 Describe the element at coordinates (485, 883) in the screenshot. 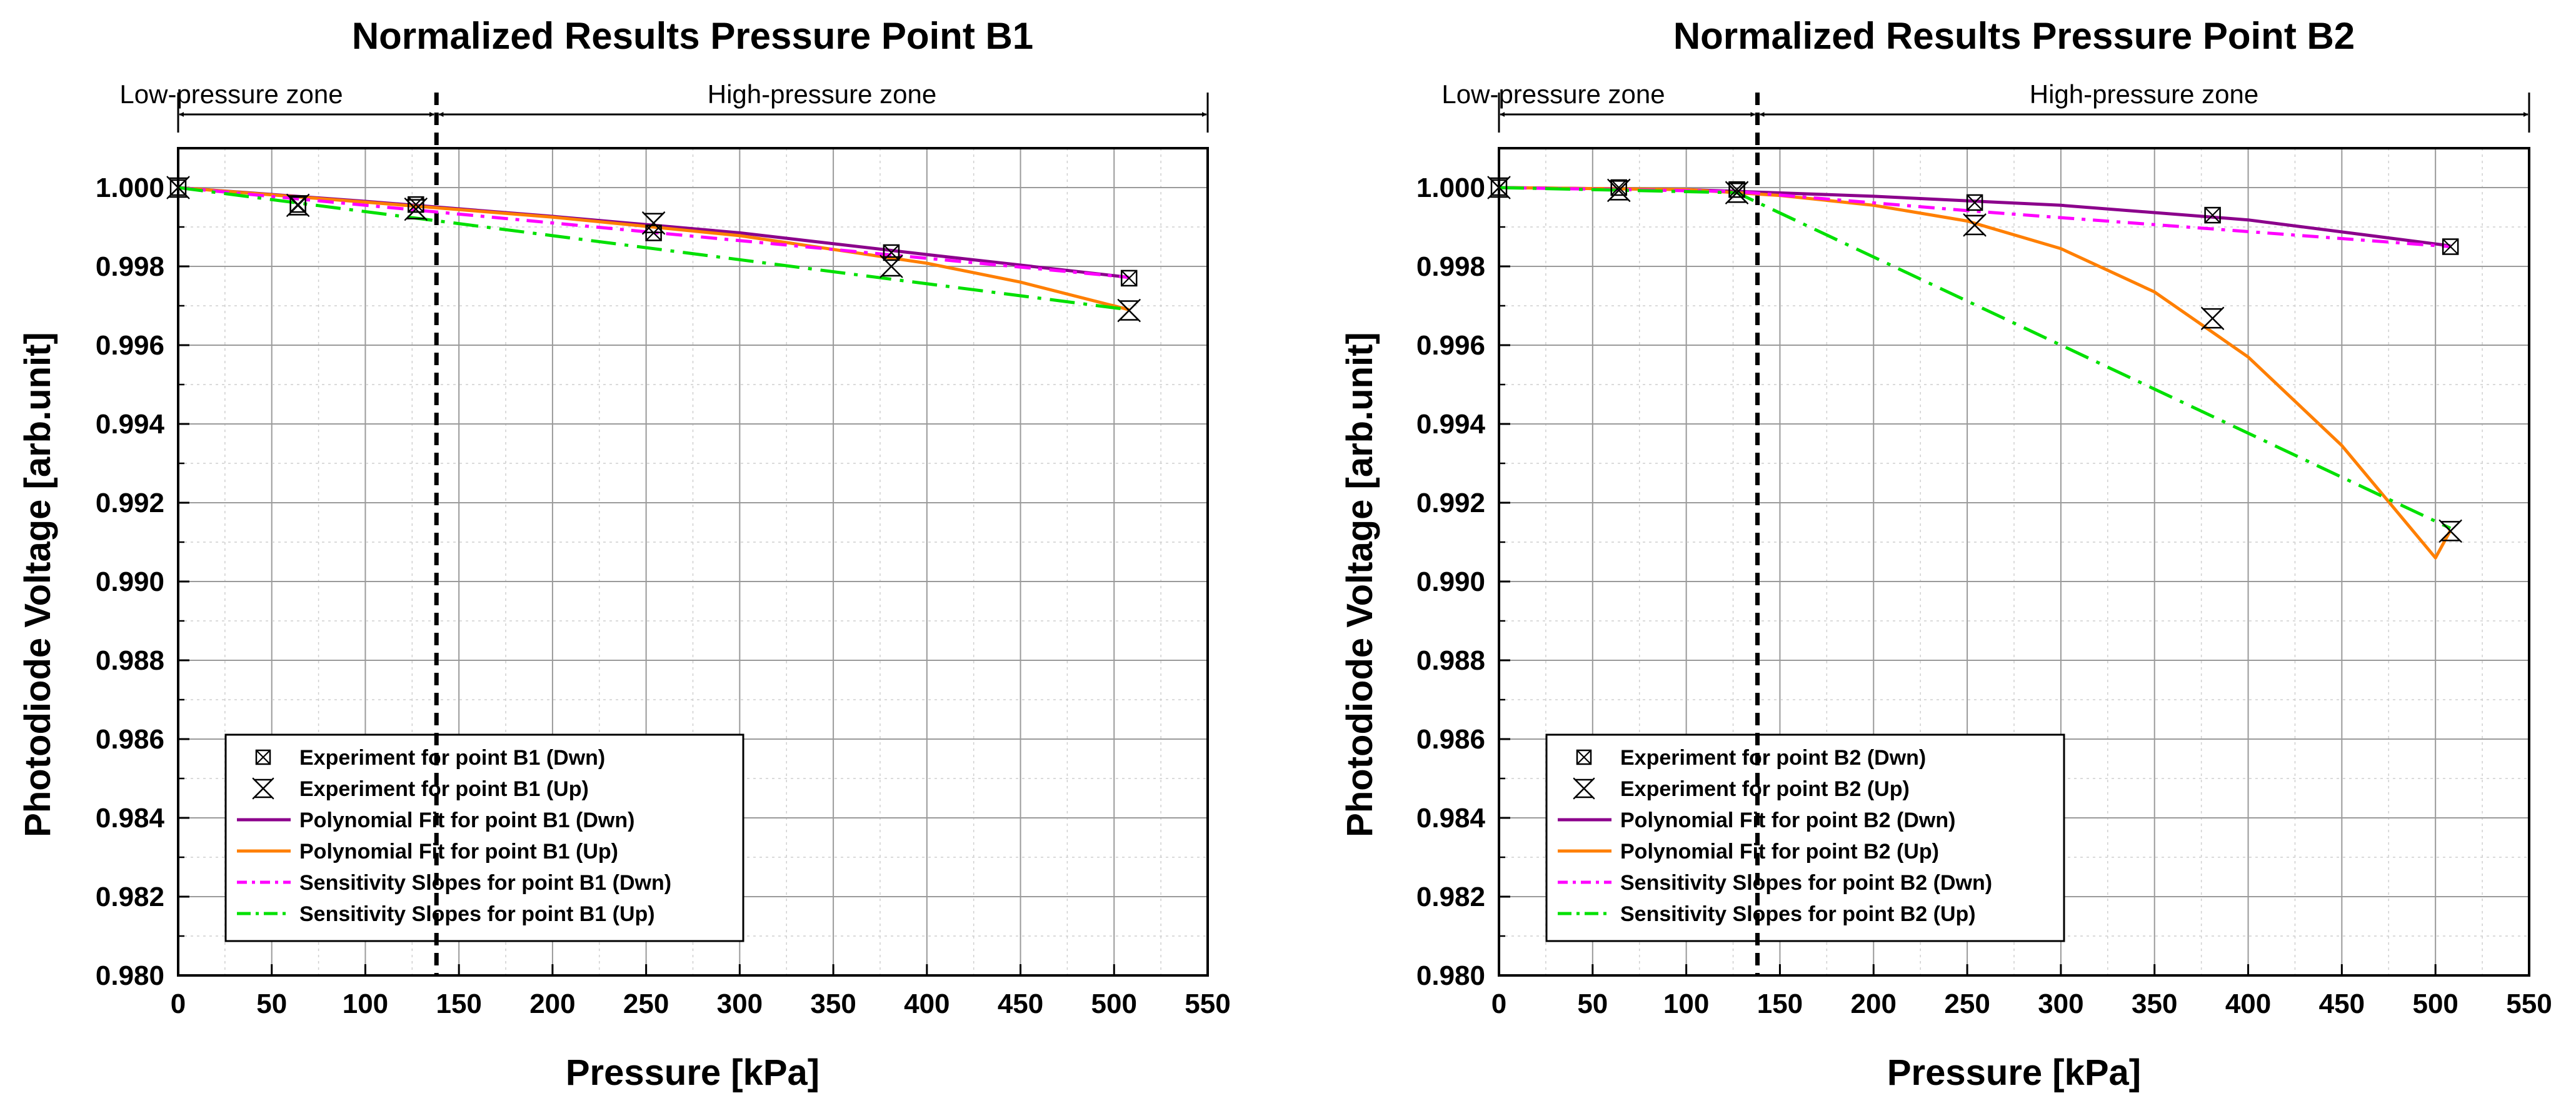

I see `legend-entry-label: Sensitivity Slopes for point B1 (Dwn)` at that location.